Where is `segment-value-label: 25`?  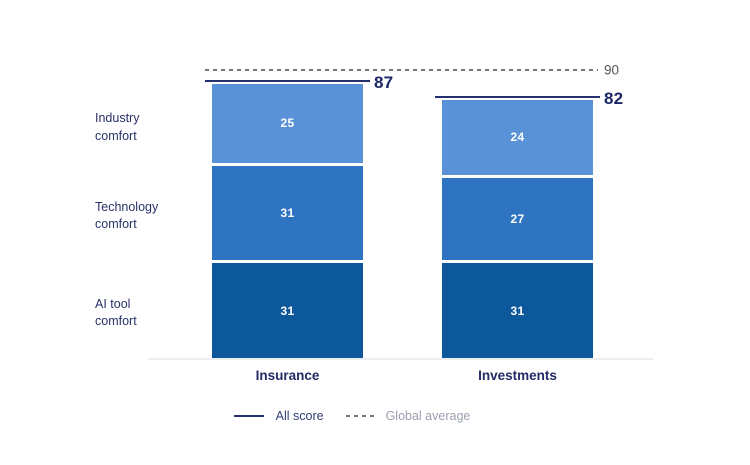 segment-value-label: 25 is located at coordinates (287, 123).